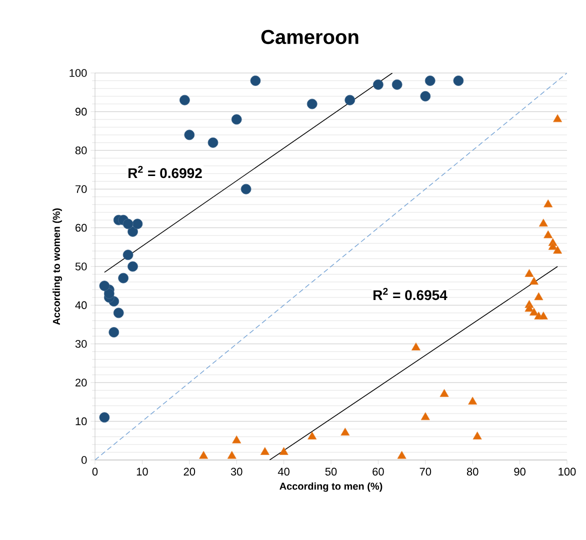  I want to click on x-tick-label: 60, so click(378, 472).